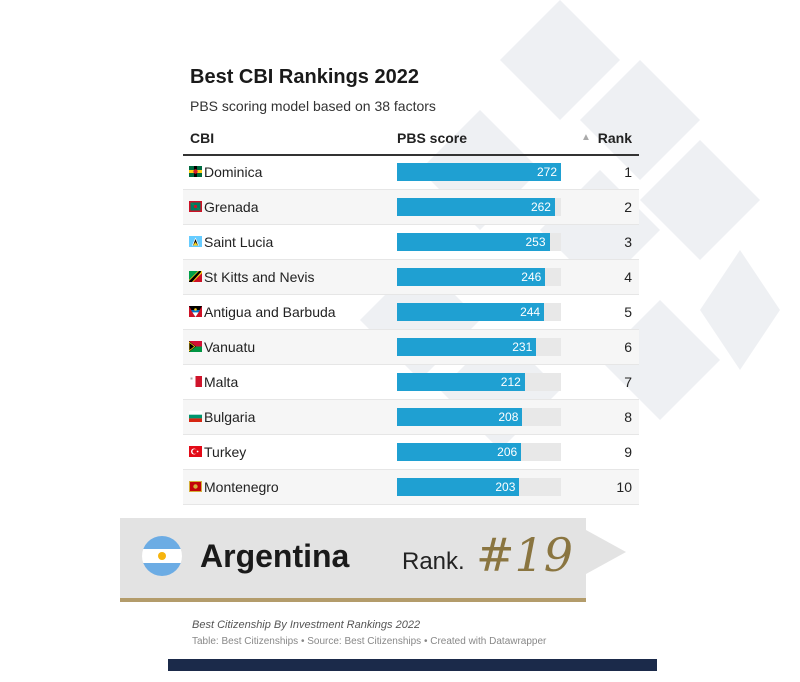 This screenshot has width=800, height=682. Describe the element at coordinates (531, 277) in the screenshot. I see `score-value: 246` at that location.